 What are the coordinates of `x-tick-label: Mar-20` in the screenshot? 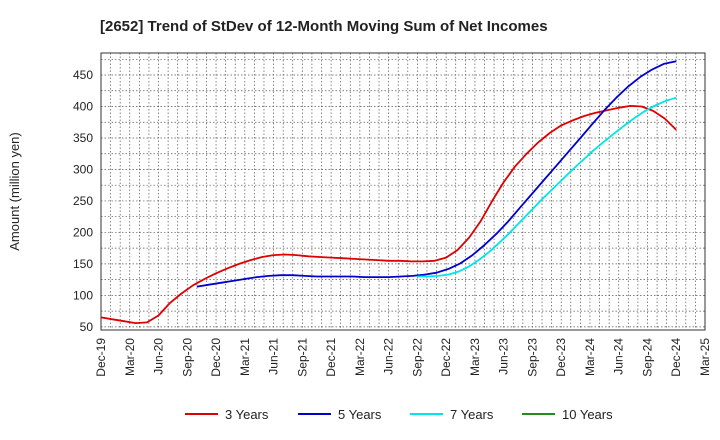 It's located at (130, 357).